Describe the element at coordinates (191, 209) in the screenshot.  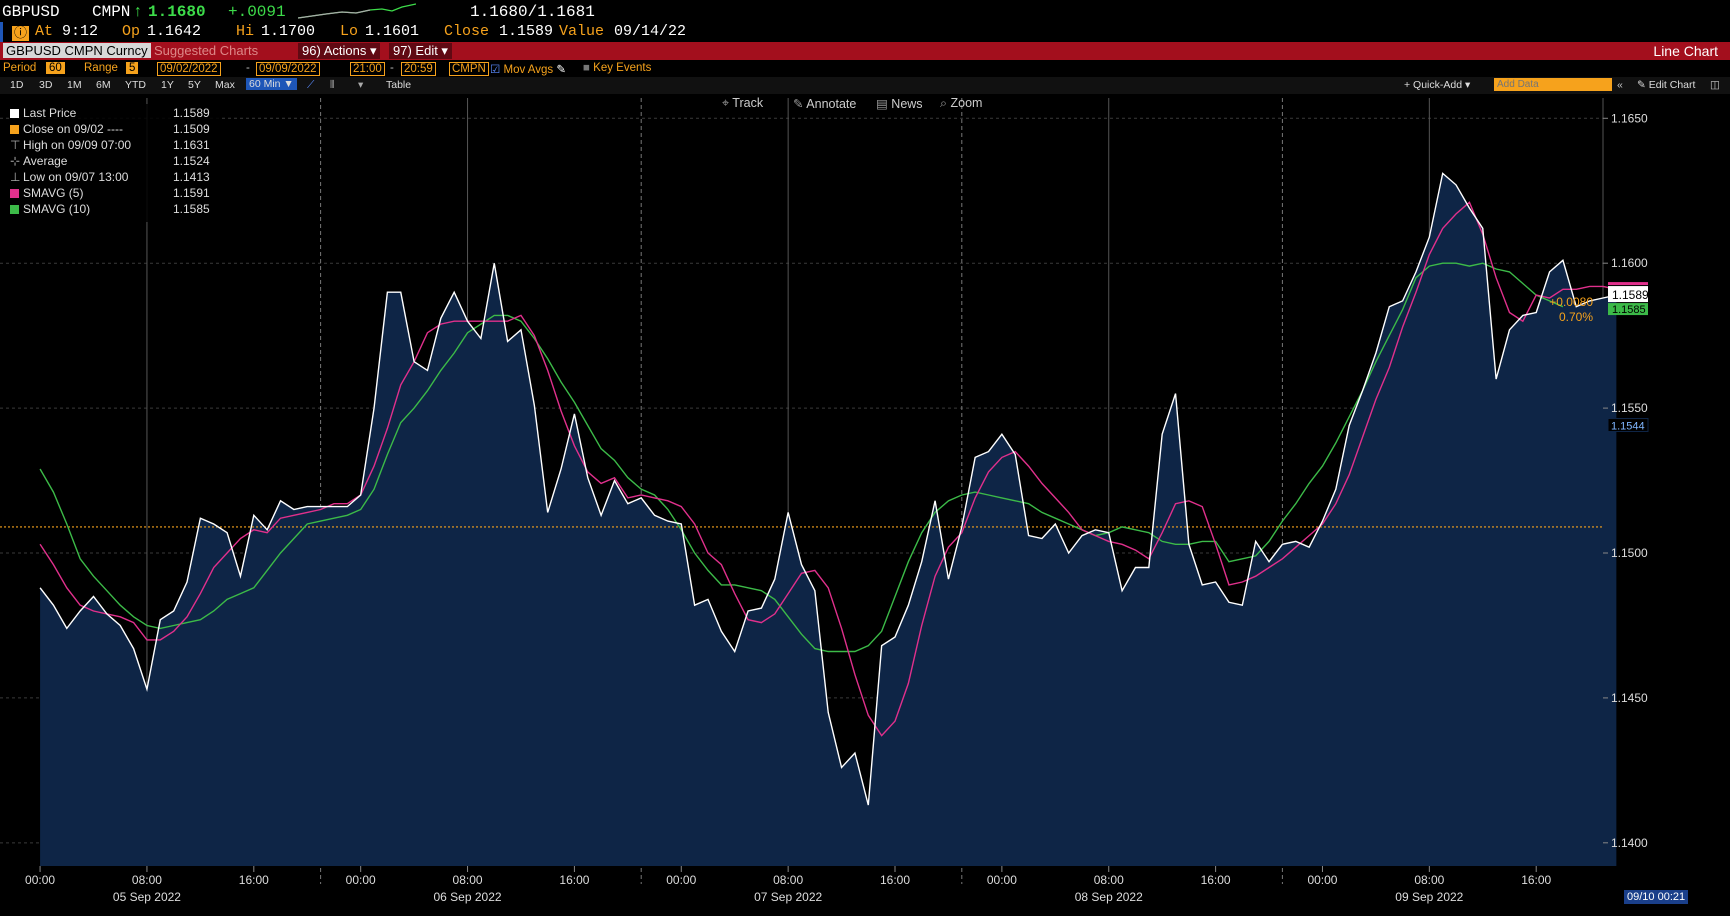
I see `legend-value: 1.1585` at that location.